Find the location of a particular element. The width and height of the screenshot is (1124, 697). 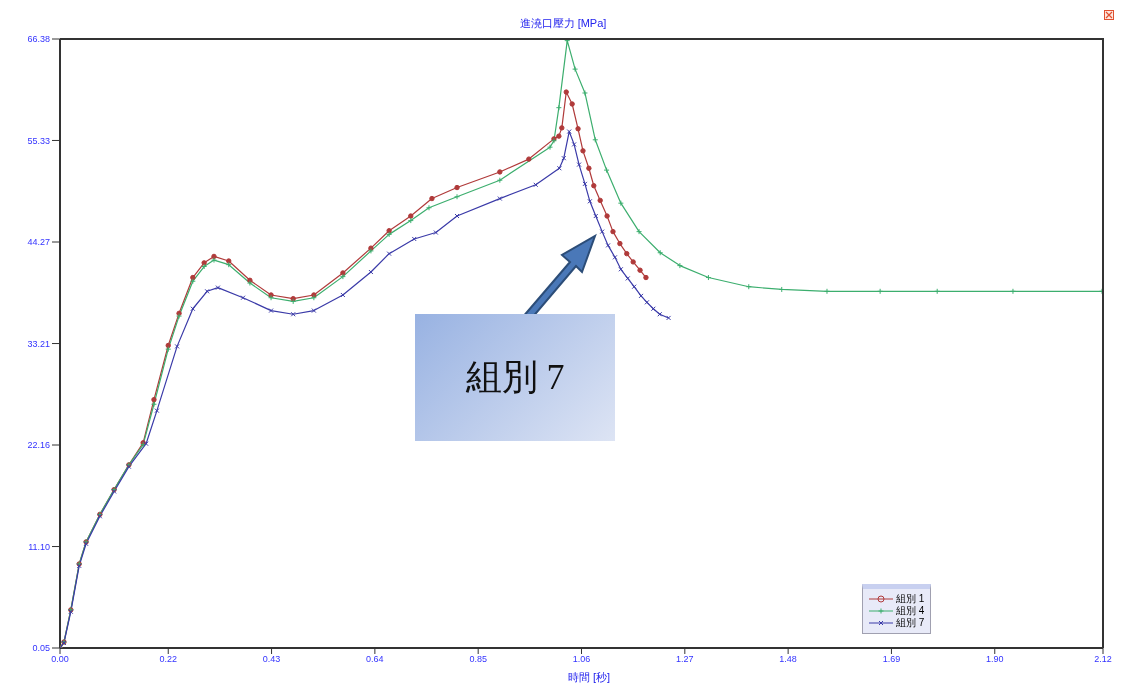

x-tick-label: 0.22 is located at coordinates (168, 659).